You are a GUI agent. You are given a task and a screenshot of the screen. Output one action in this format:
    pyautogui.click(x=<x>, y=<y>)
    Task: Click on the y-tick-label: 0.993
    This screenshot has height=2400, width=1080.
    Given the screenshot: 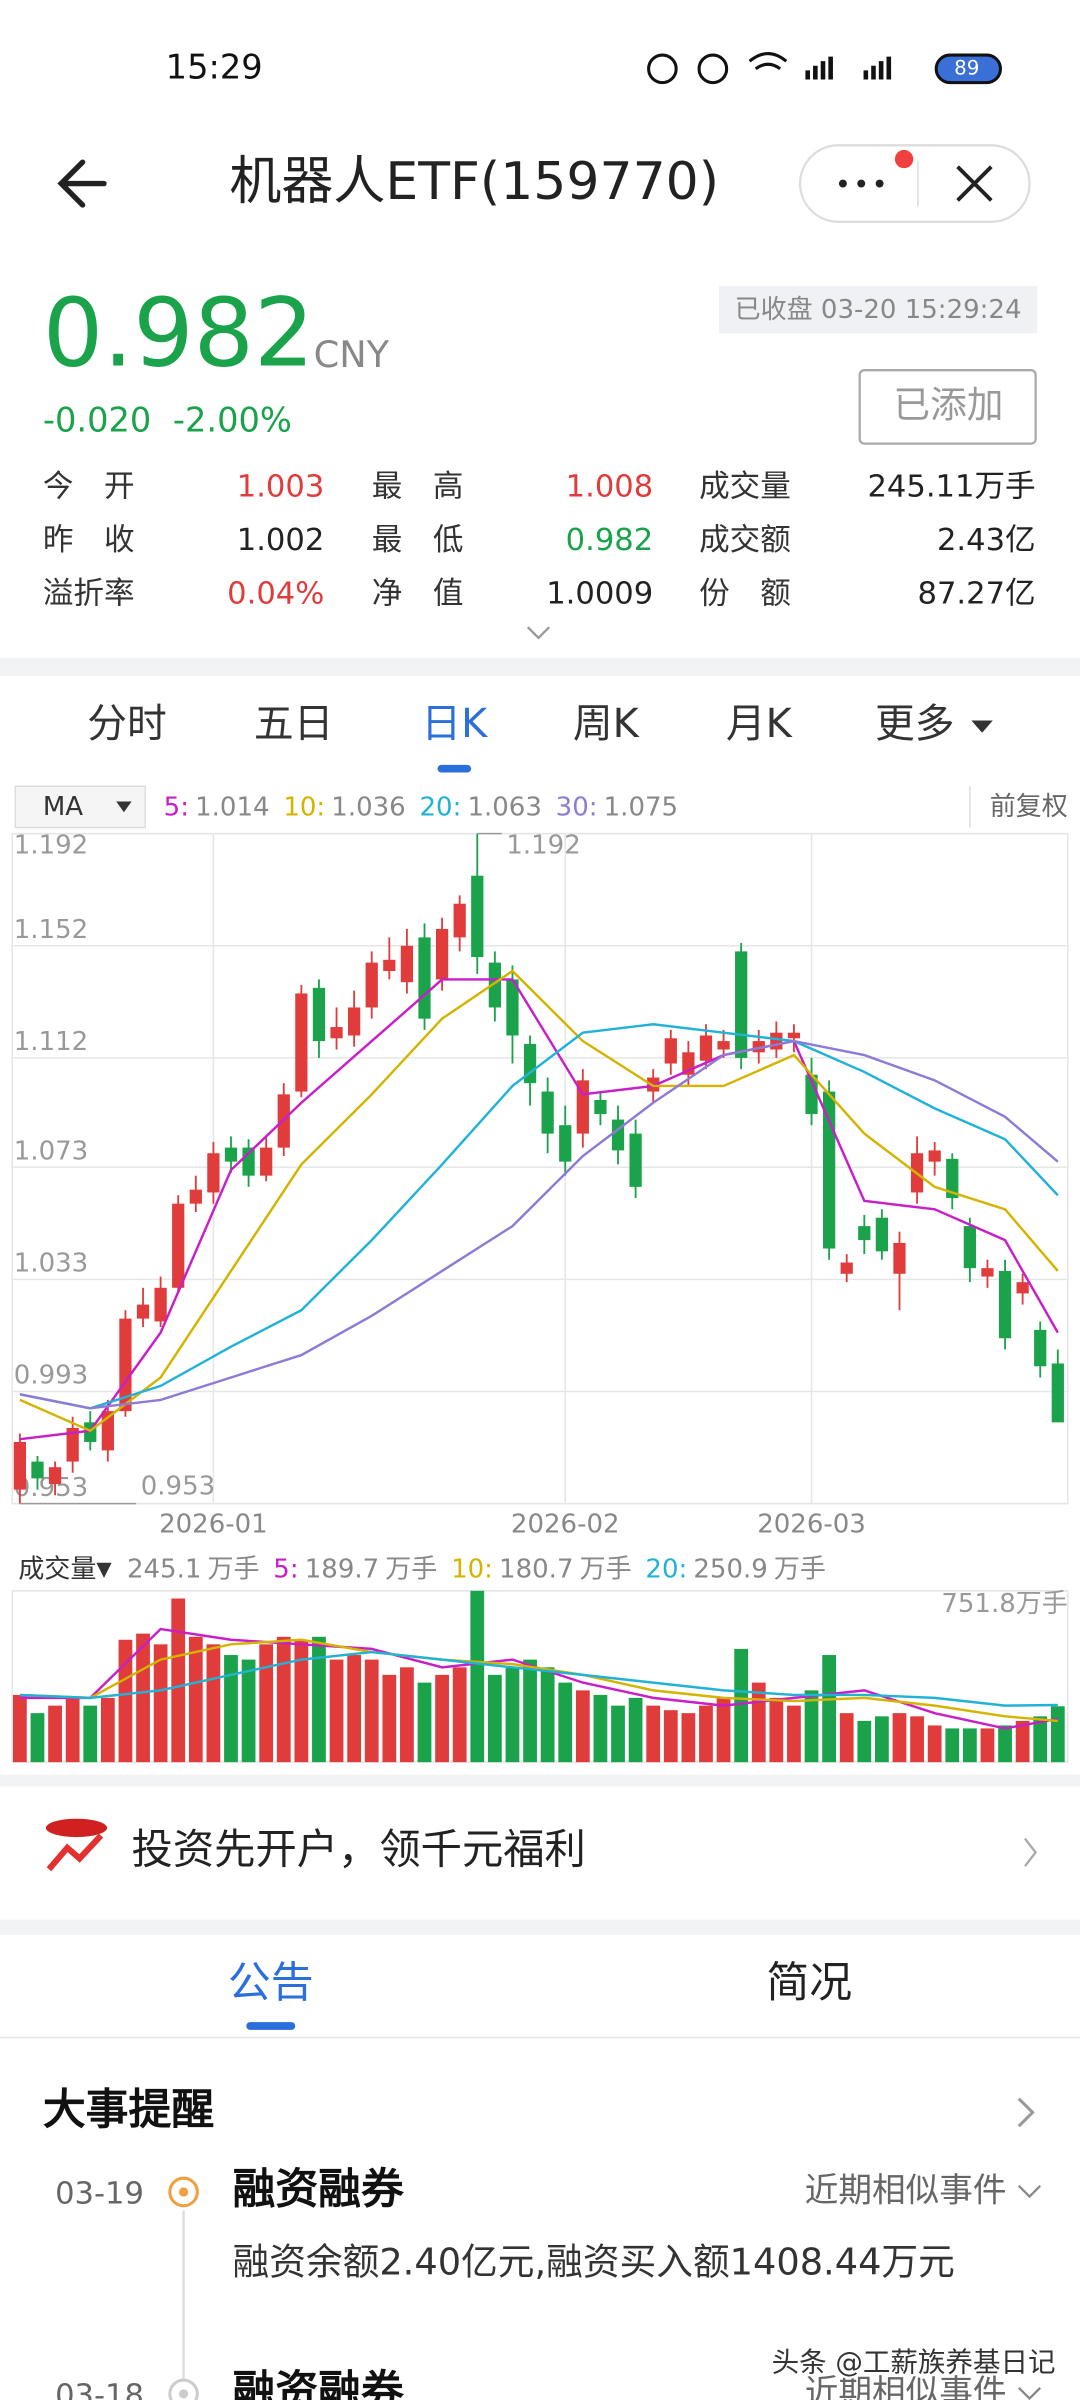 What is the action you would take?
    pyautogui.click(x=51, y=1376)
    